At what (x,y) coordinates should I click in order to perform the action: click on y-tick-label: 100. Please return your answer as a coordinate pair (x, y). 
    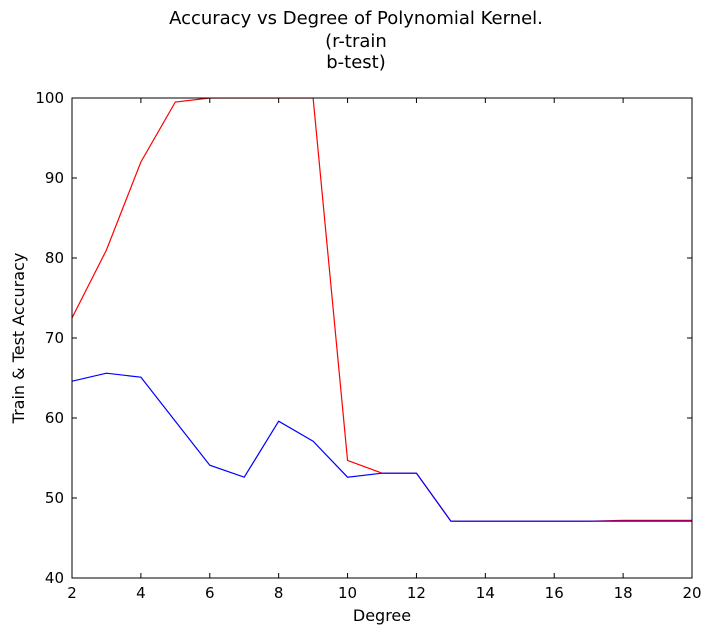
    Looking at the image, I should click on (49, 98).